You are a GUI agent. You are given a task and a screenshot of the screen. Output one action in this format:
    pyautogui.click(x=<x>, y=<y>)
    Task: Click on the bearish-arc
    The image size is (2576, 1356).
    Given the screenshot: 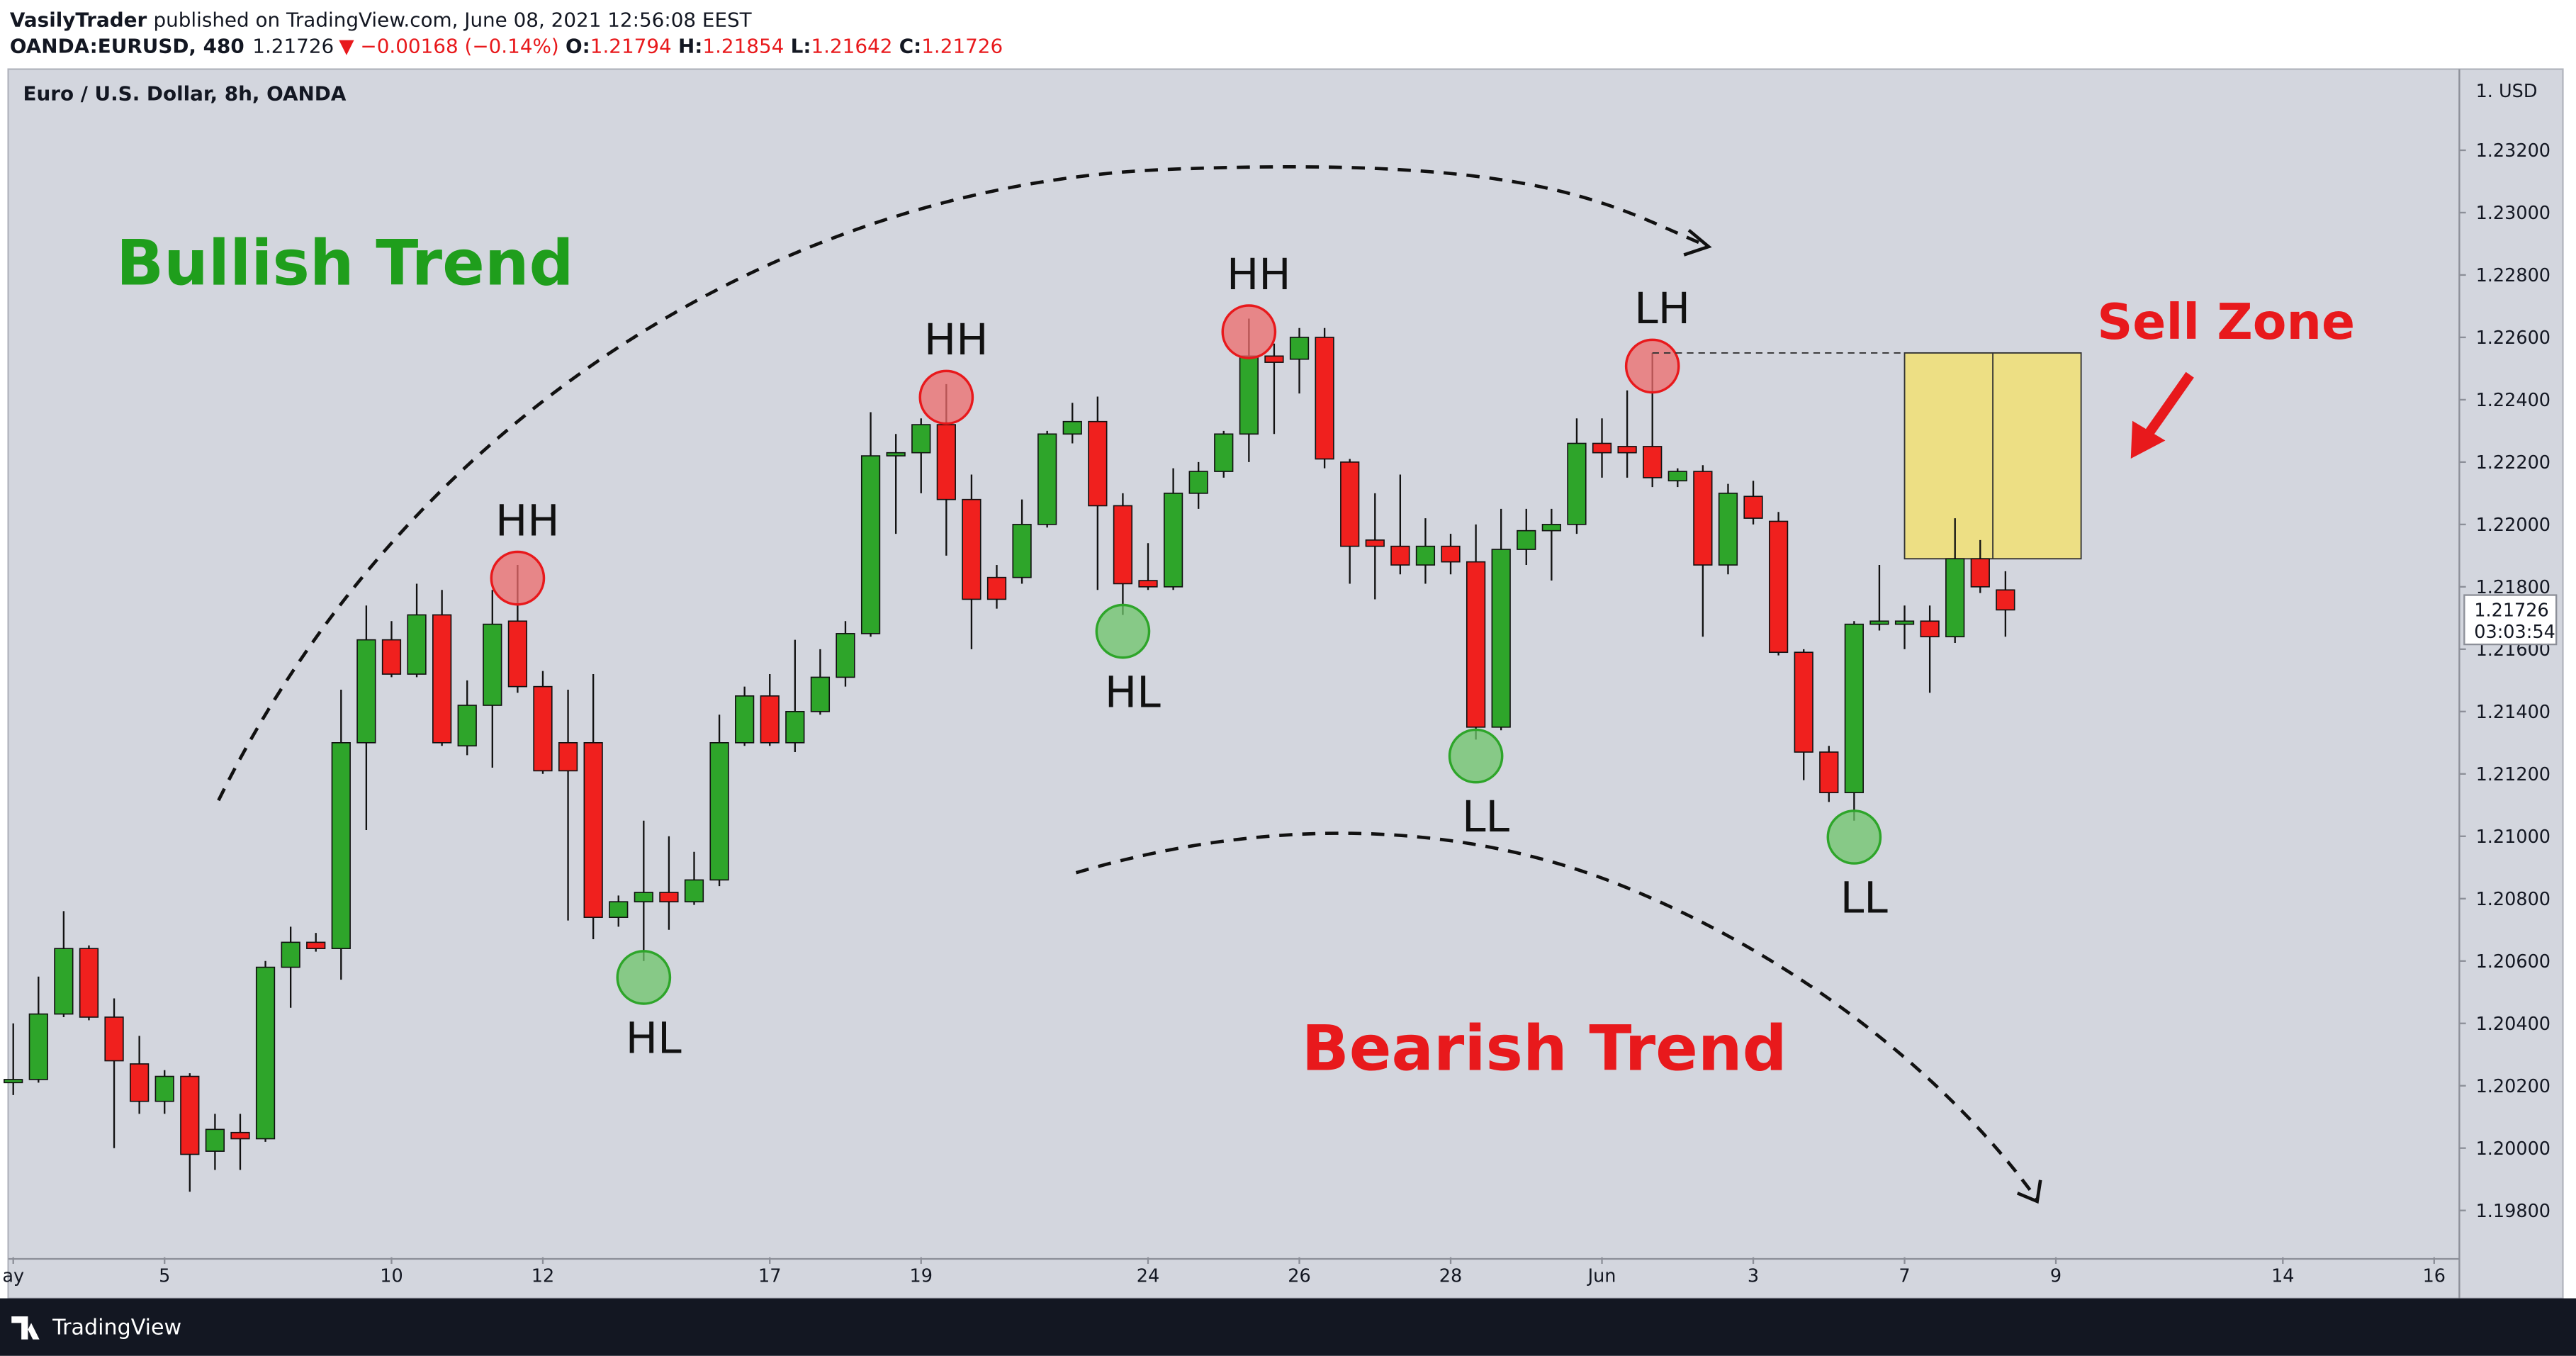 What is the action you would take?
    pyautogui.click(x=1557, y=1016)
    